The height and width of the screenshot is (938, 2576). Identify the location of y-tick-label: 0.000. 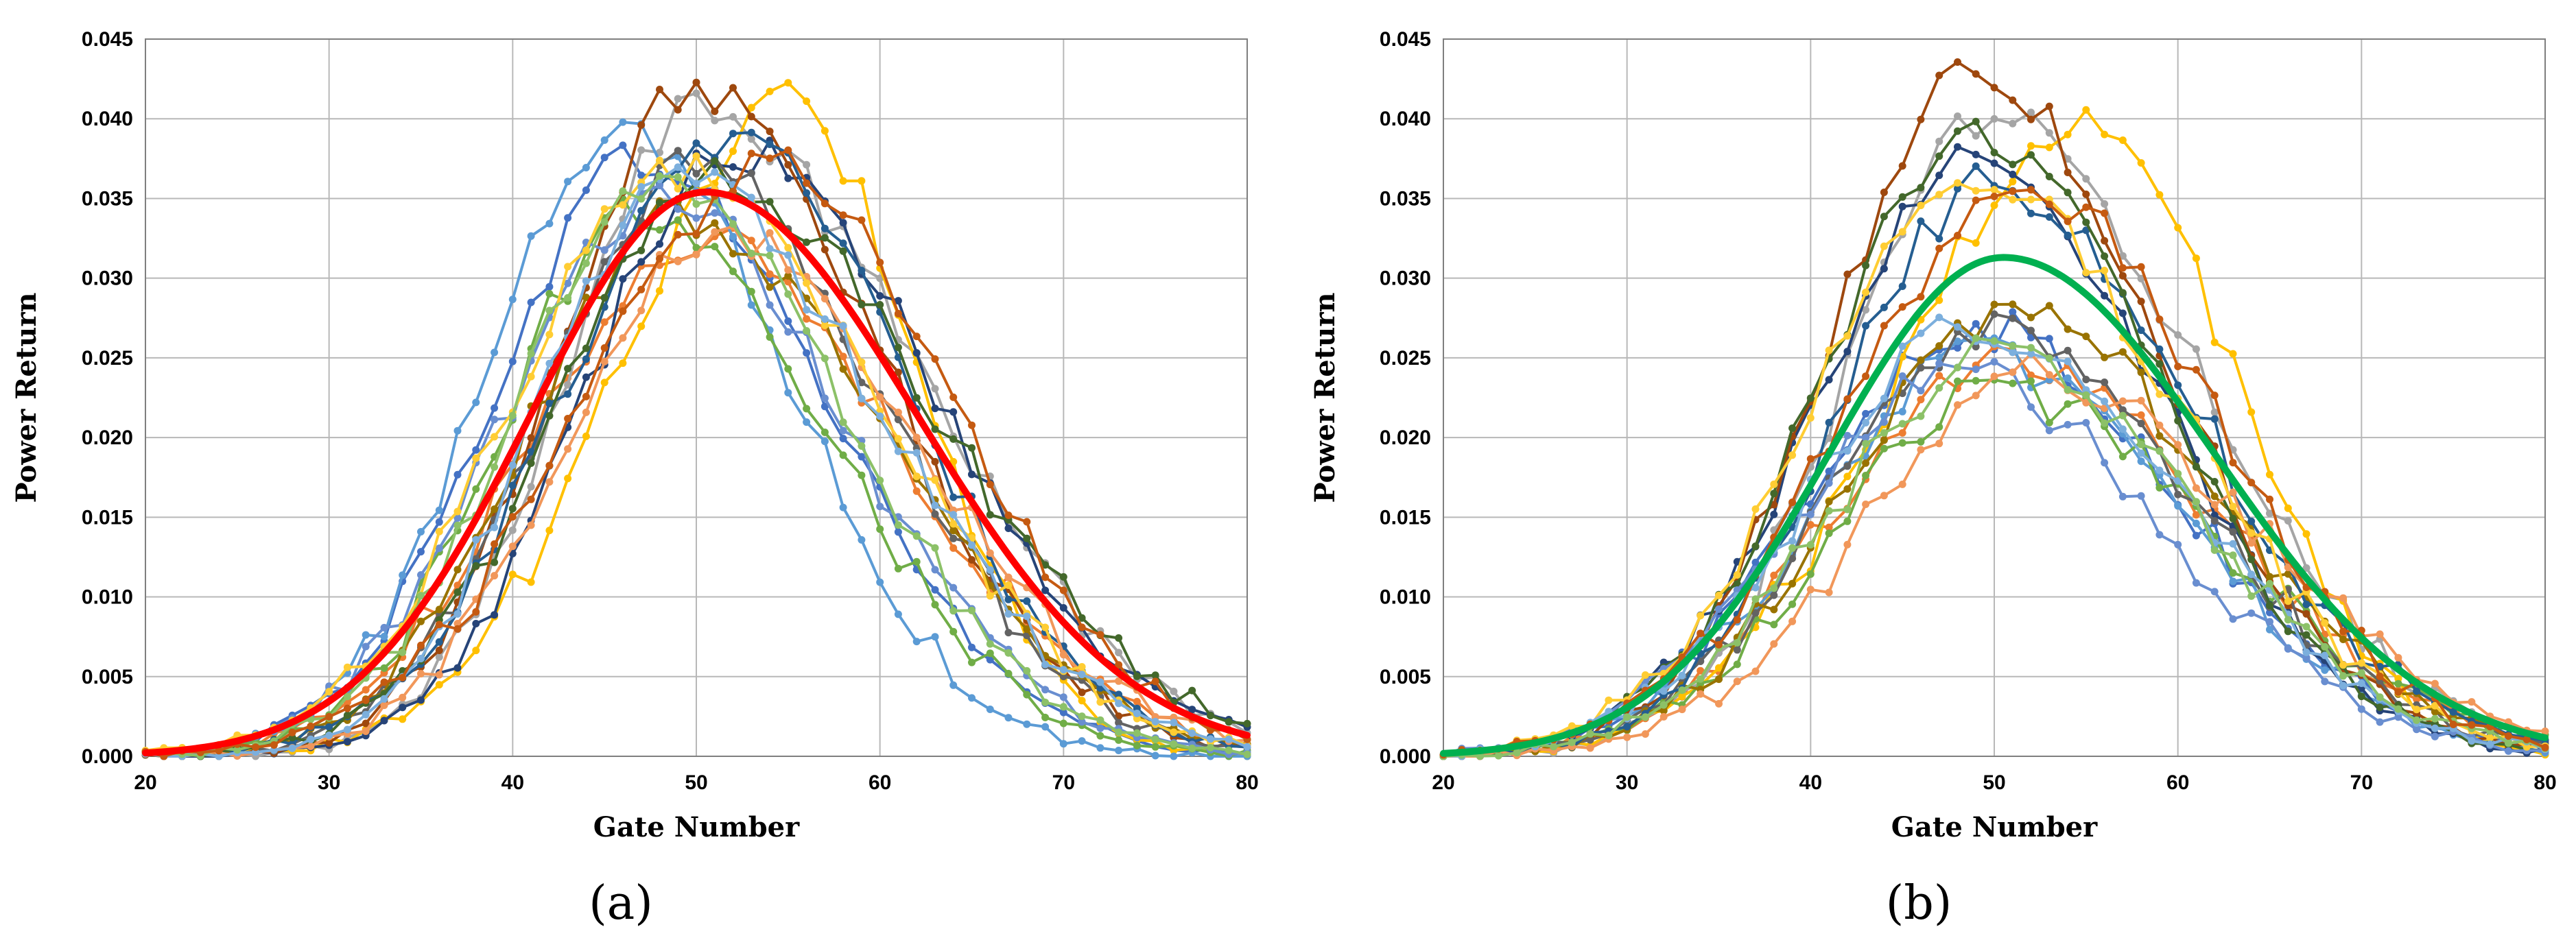
(107, 756).